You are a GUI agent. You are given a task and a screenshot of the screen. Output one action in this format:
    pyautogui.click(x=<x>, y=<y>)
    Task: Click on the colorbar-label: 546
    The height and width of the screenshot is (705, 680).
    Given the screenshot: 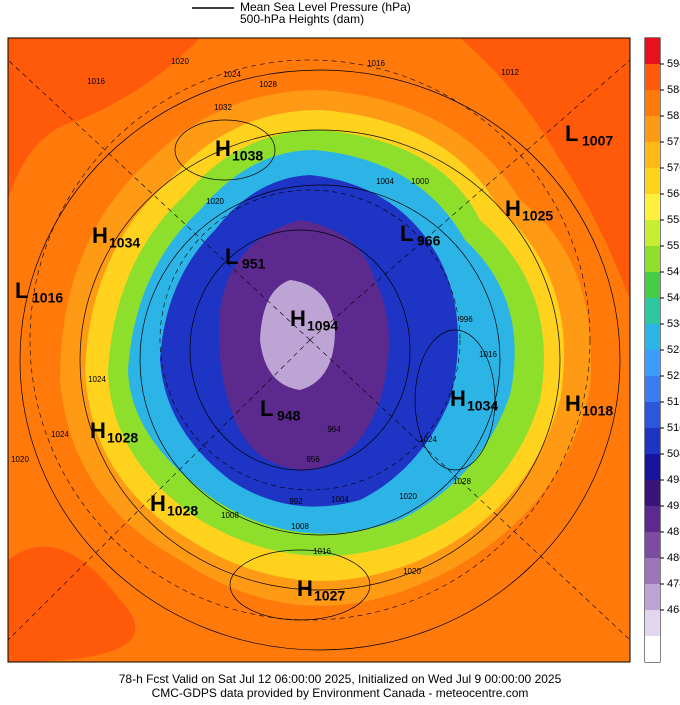 What is the action you would take?
    pyautogui.click(x=673, y=272)
    